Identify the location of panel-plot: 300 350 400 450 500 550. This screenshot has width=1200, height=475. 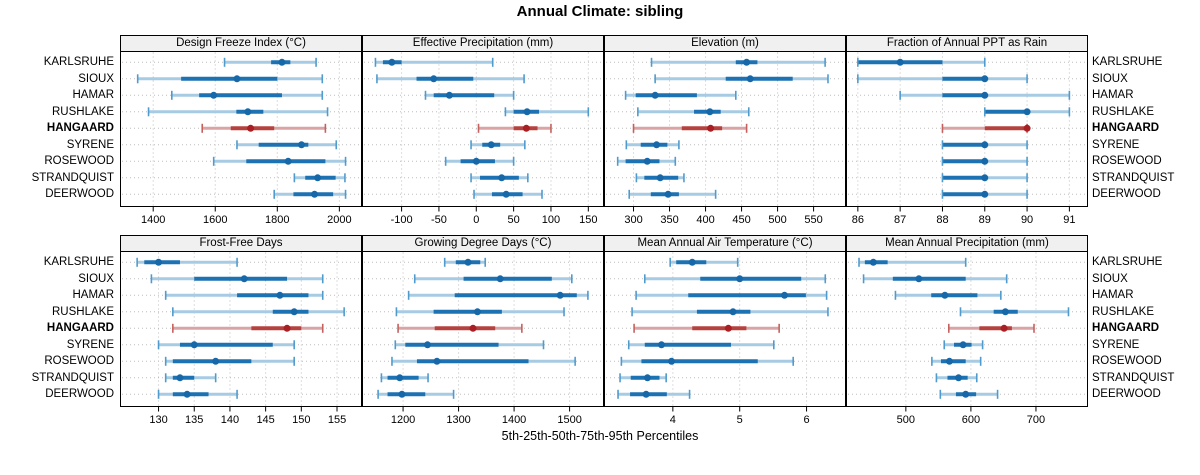
(725, 138).